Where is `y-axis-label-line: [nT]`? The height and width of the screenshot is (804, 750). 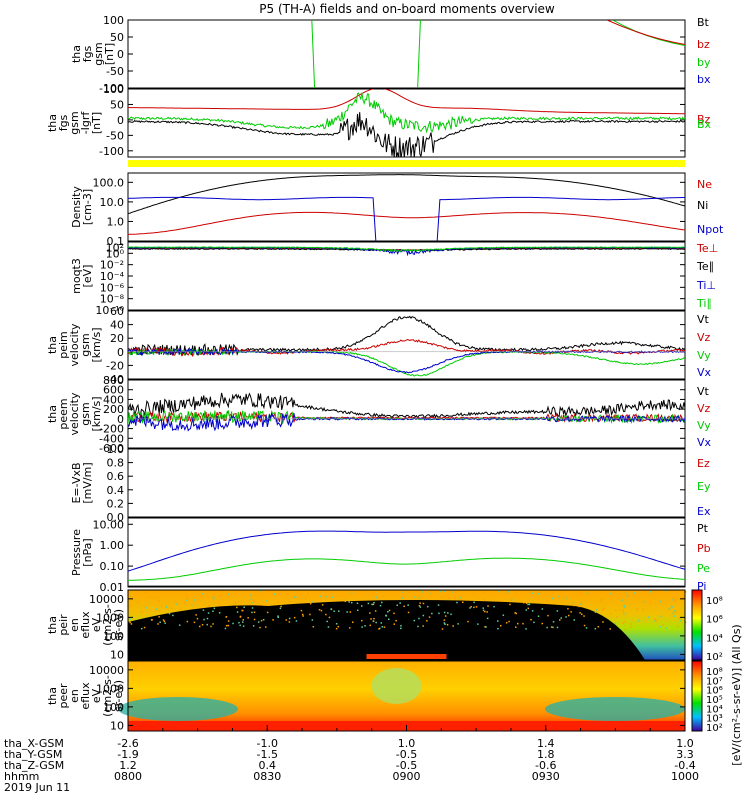 y-axis-label-line: [nT] is located at coordinates (109, 54).